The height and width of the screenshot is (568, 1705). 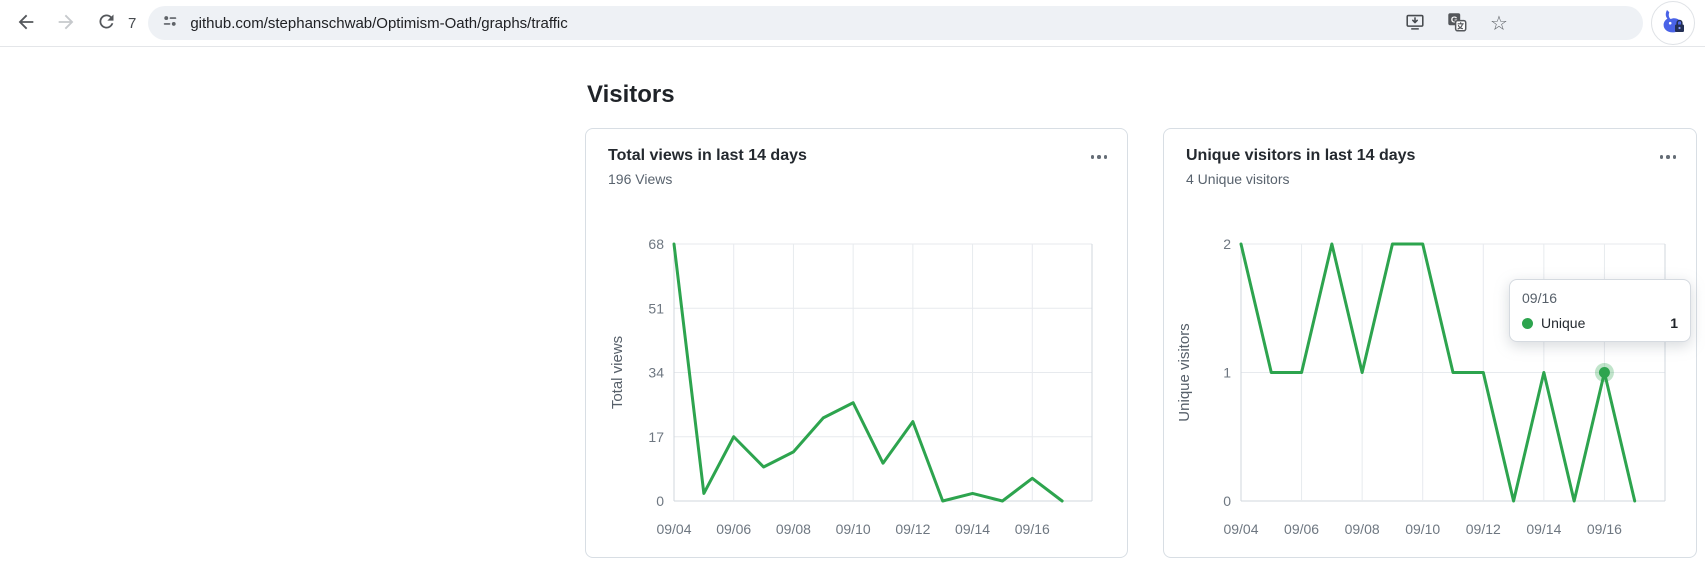 I want to click on extension-profile-button, so click(x=1673, y=23).